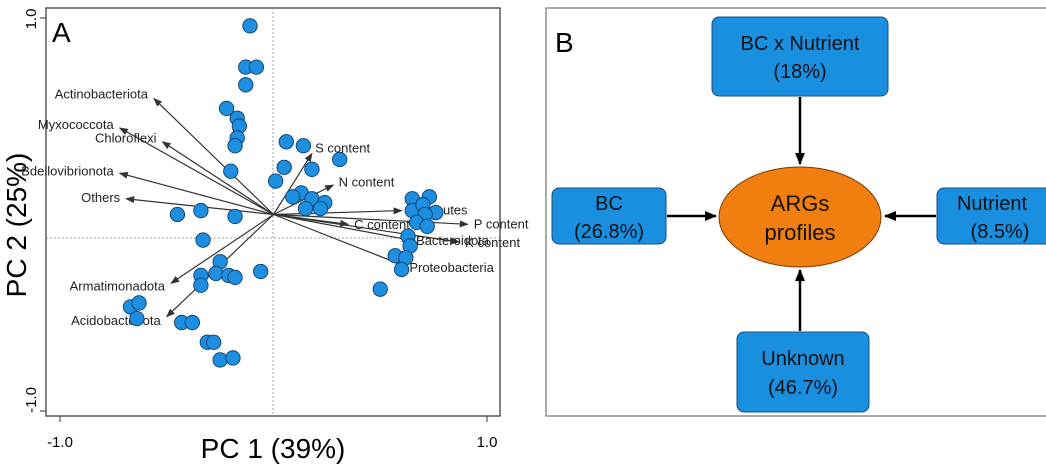  I want to click on panel-b-letter: B, so click(564, 42).